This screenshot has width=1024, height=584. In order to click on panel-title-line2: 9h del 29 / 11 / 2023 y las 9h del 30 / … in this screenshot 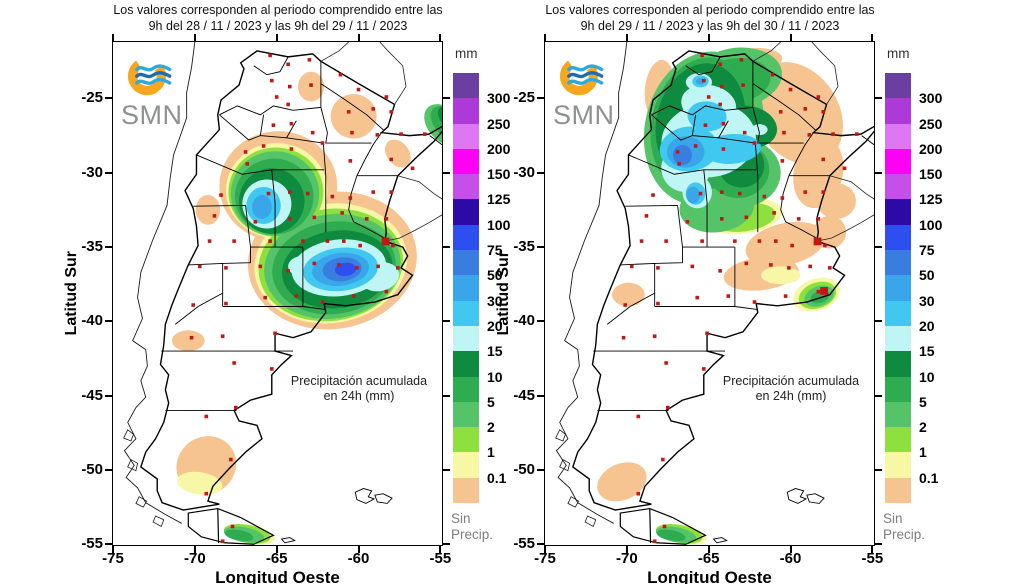, I will do `click(710, 26)`.